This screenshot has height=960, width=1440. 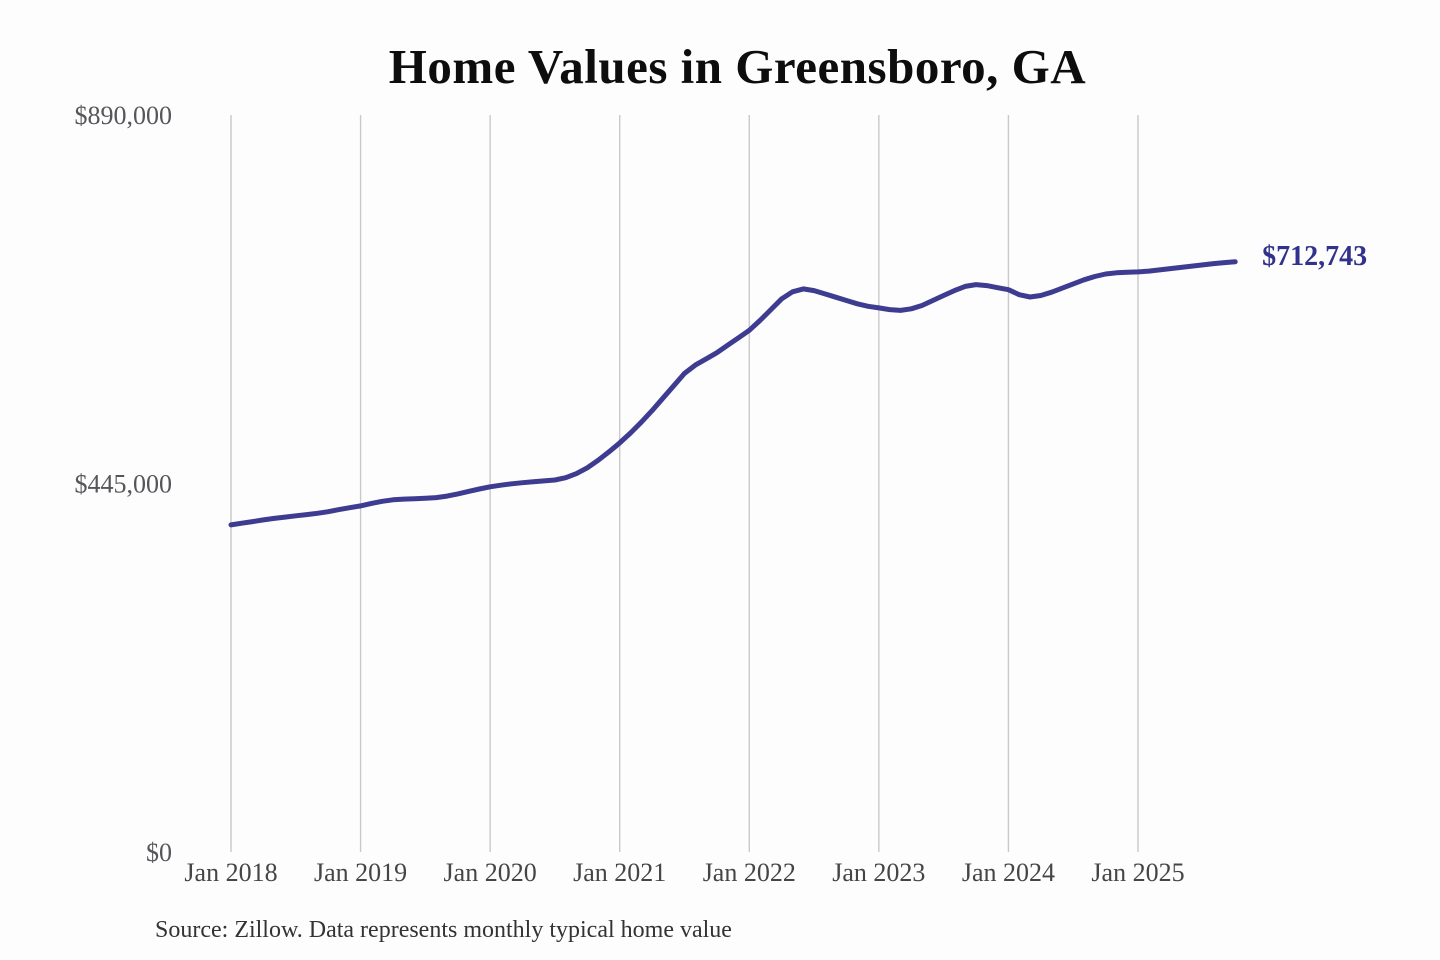 I want to click on x-axis-tick-label: Jan 2019, so click(x=360, y=872).